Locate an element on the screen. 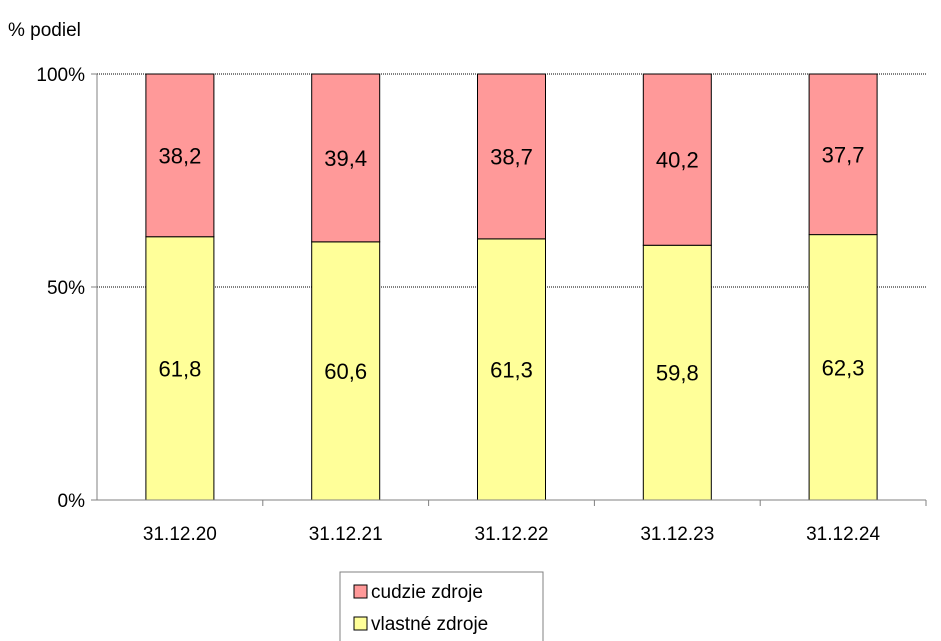 The height and width of the screenshot is (641, 941). y-tick-label: 0% is located at coordinates (72, 501).